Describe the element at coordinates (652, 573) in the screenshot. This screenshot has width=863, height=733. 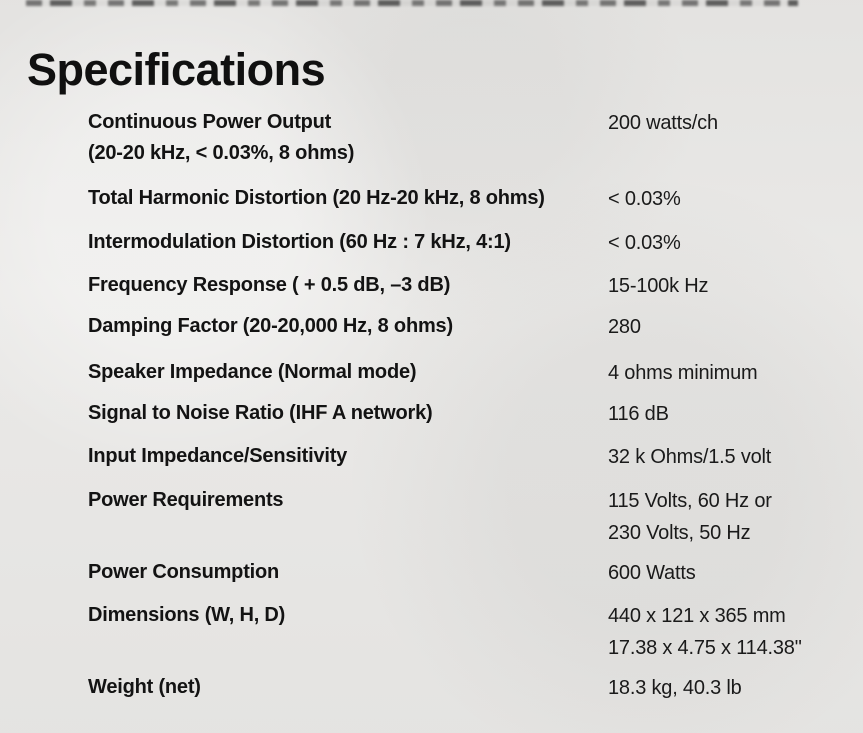
I see `spec-value: 600 Watts` at that location.